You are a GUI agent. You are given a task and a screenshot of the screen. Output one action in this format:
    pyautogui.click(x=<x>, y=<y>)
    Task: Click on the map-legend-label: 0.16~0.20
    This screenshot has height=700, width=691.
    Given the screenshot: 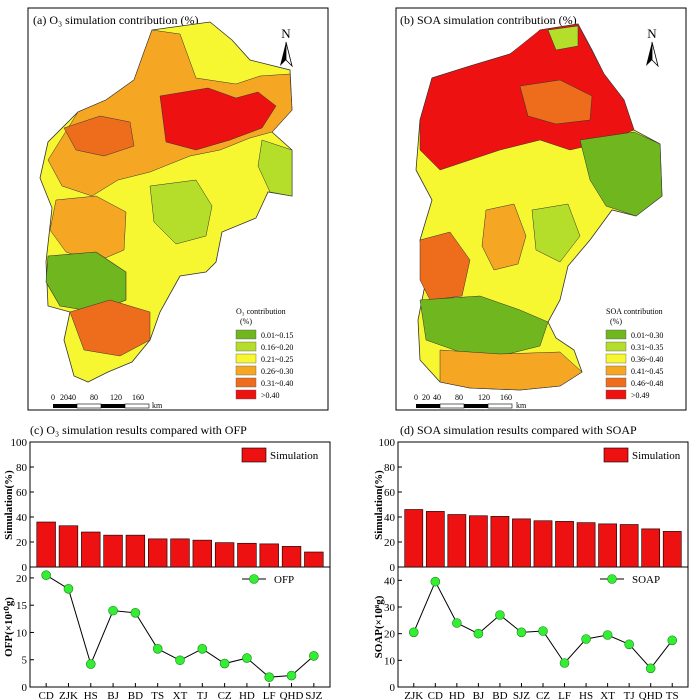 What is the action you would take?
    pyautogui.click(x=277, y=347)
    